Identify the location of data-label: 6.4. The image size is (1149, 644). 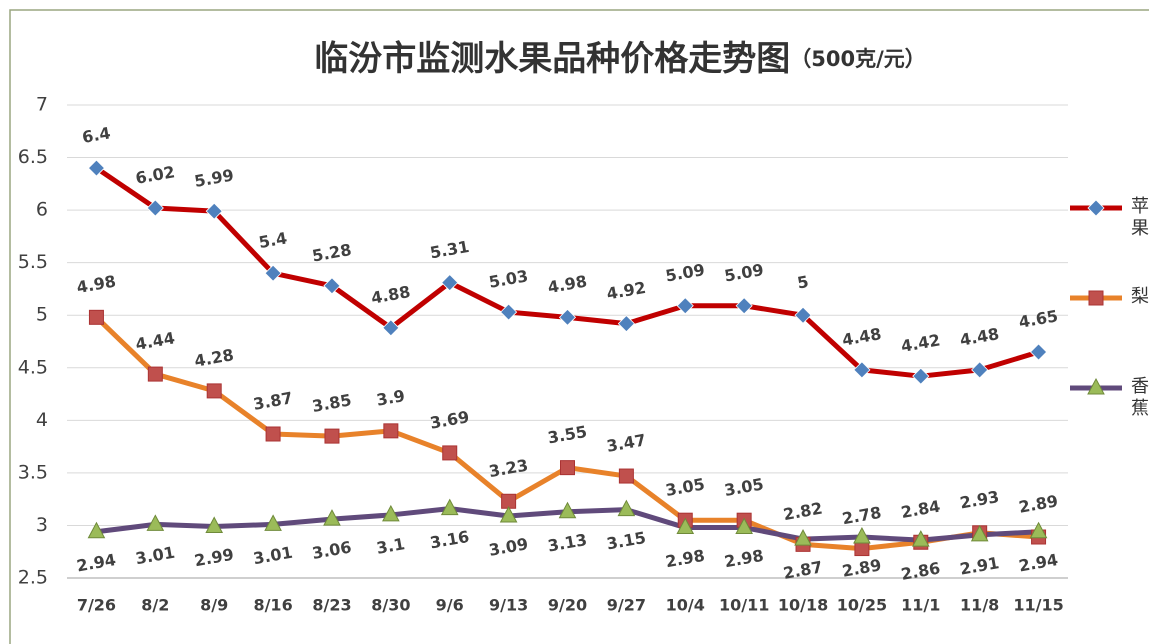
(96, 135).